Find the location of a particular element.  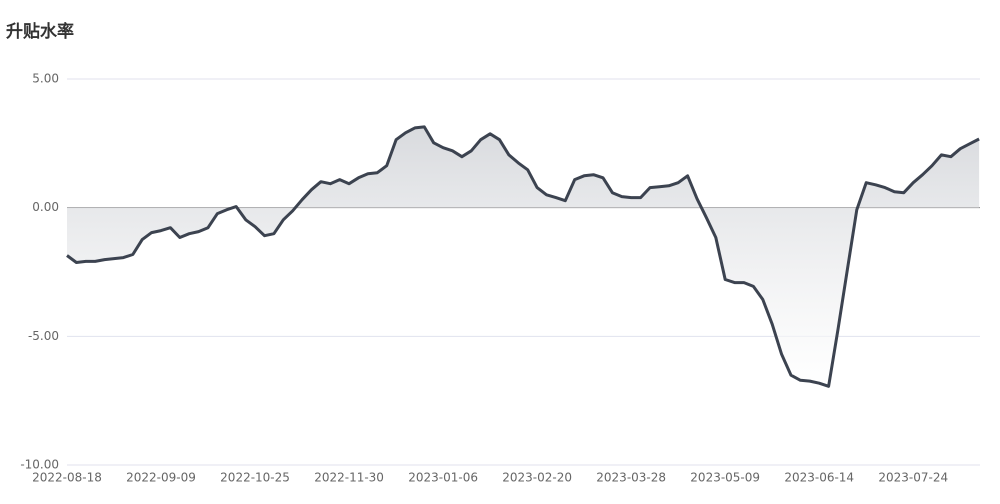

x-tick-label: 2023-03-28 is located at coordinates (631, 478).